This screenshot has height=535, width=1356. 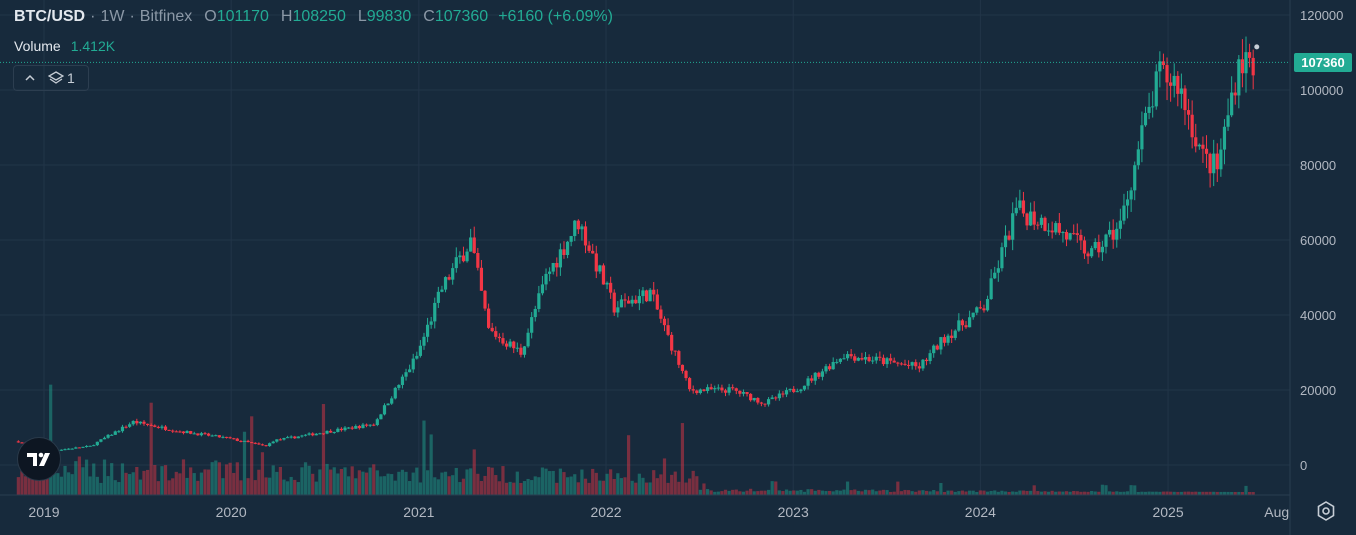 What do you see at coordinates (39, 459) in the screenshot?
I see `tradingview-logo-icon` at bounding box center [39, 459].